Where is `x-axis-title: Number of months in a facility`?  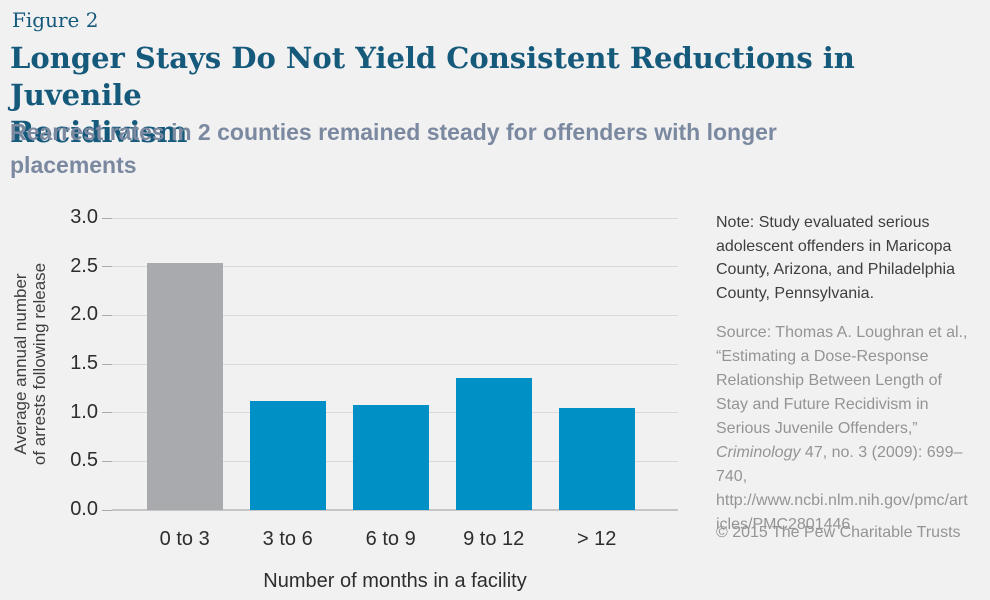 x-axis-title: Number of months in a facility is located at coordinates (395, 581).